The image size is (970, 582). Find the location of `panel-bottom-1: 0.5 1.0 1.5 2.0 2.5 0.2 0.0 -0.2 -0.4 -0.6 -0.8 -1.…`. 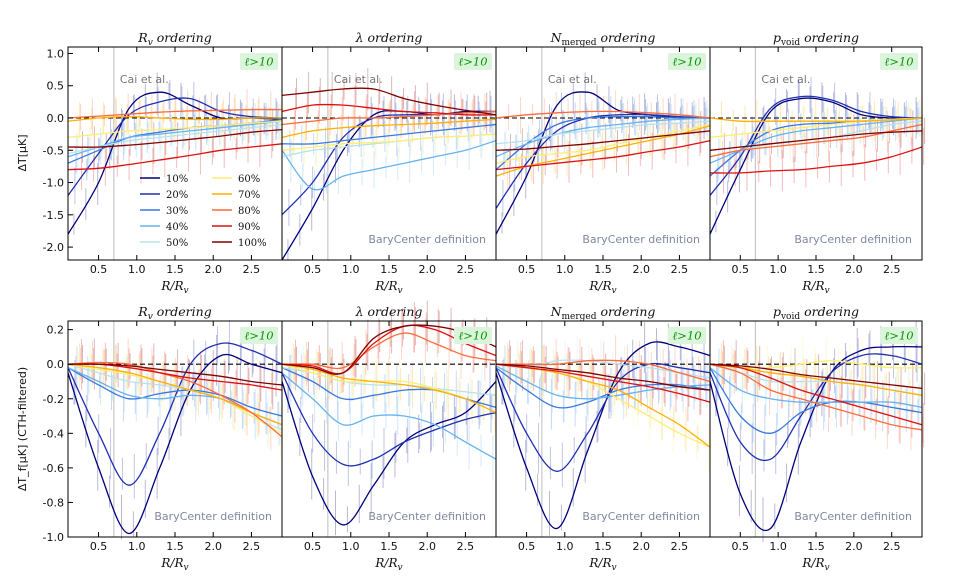

panel-bottom-1: 0.5 1.0 1.5 2.0 2.5 0.2 0.0 -0.2 -0.4 -0.6 -0.8 -1.… is located at coordinates (164, 438).